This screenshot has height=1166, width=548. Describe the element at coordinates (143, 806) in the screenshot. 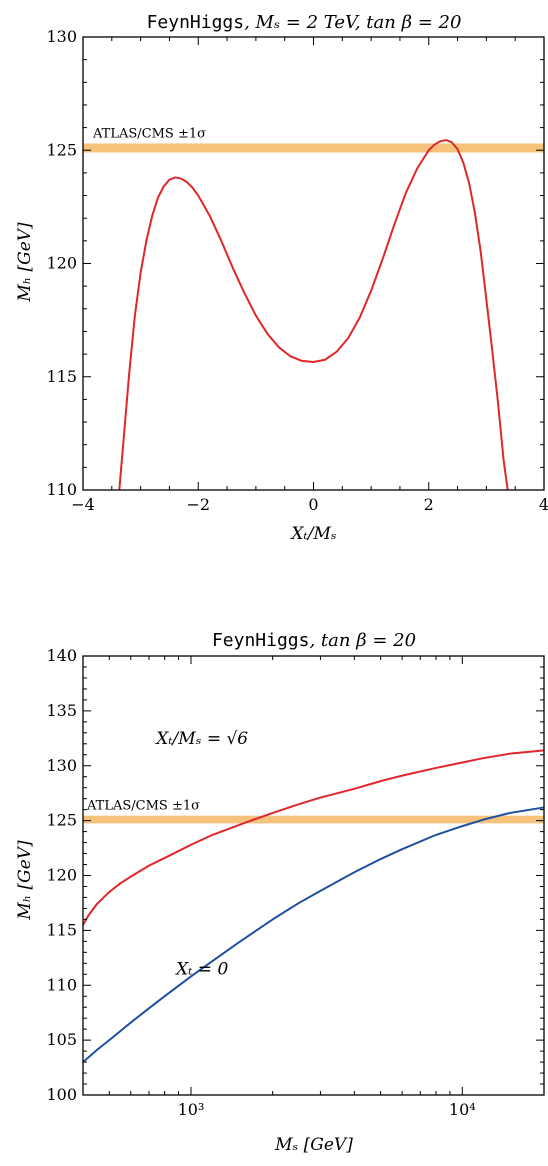

I see `chart-2-band-label: ATLAS/CMS ±1σ` at that location.